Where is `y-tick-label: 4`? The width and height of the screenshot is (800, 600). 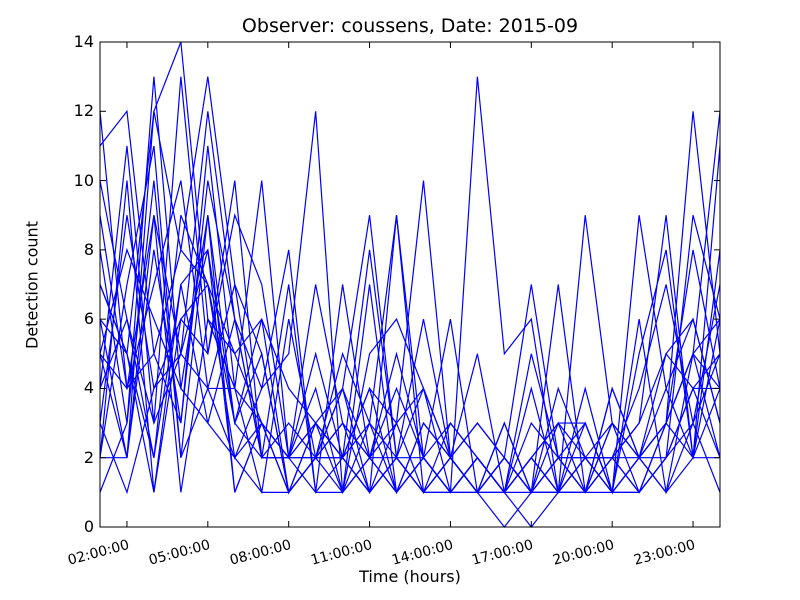
y-tick-label: 4 is located at coordinates (88, 388).